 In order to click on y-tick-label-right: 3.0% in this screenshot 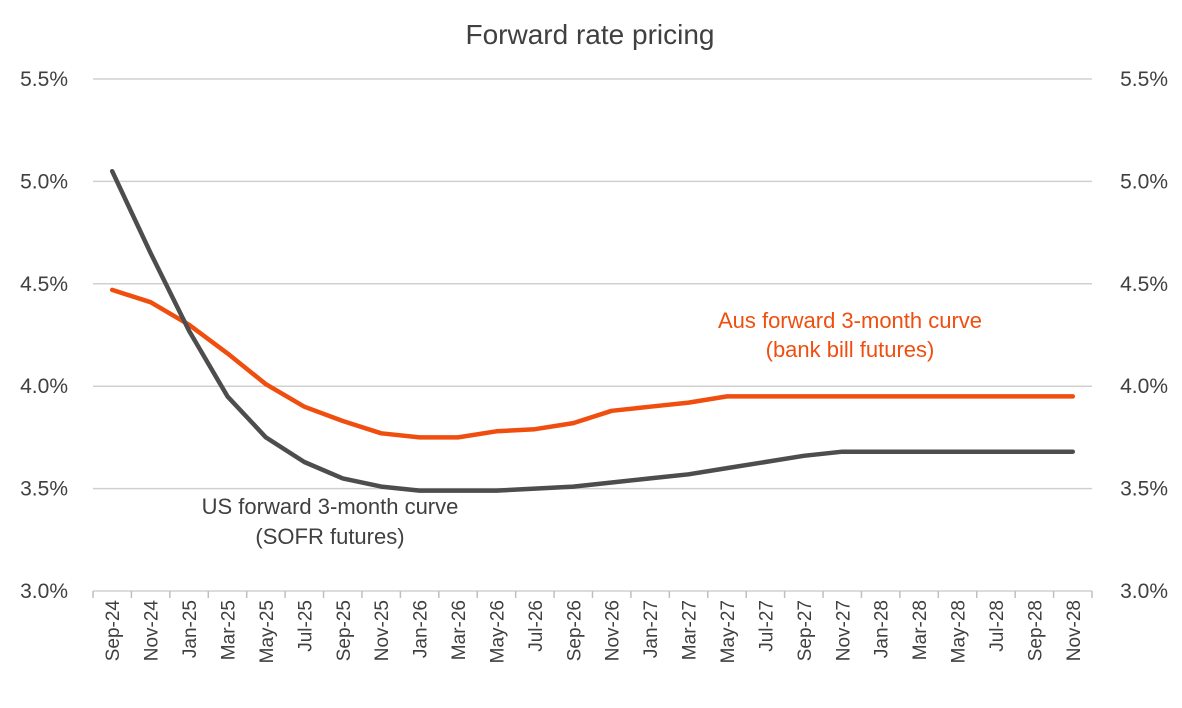, I will do `click(1144, 591)`.